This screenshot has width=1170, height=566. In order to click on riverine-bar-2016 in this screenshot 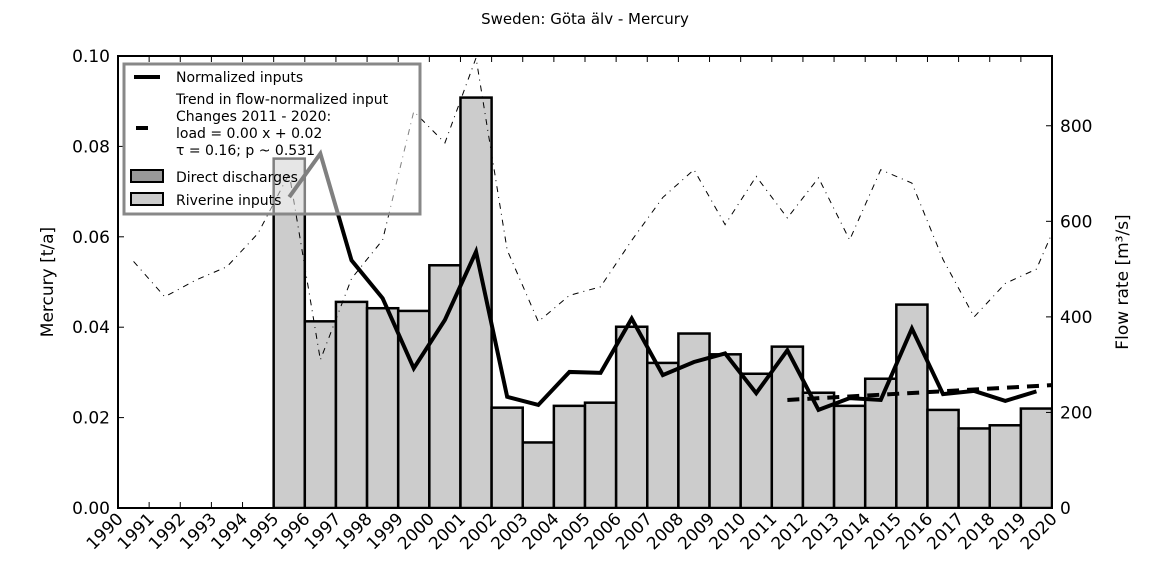, I will do `click(943, 458)`.